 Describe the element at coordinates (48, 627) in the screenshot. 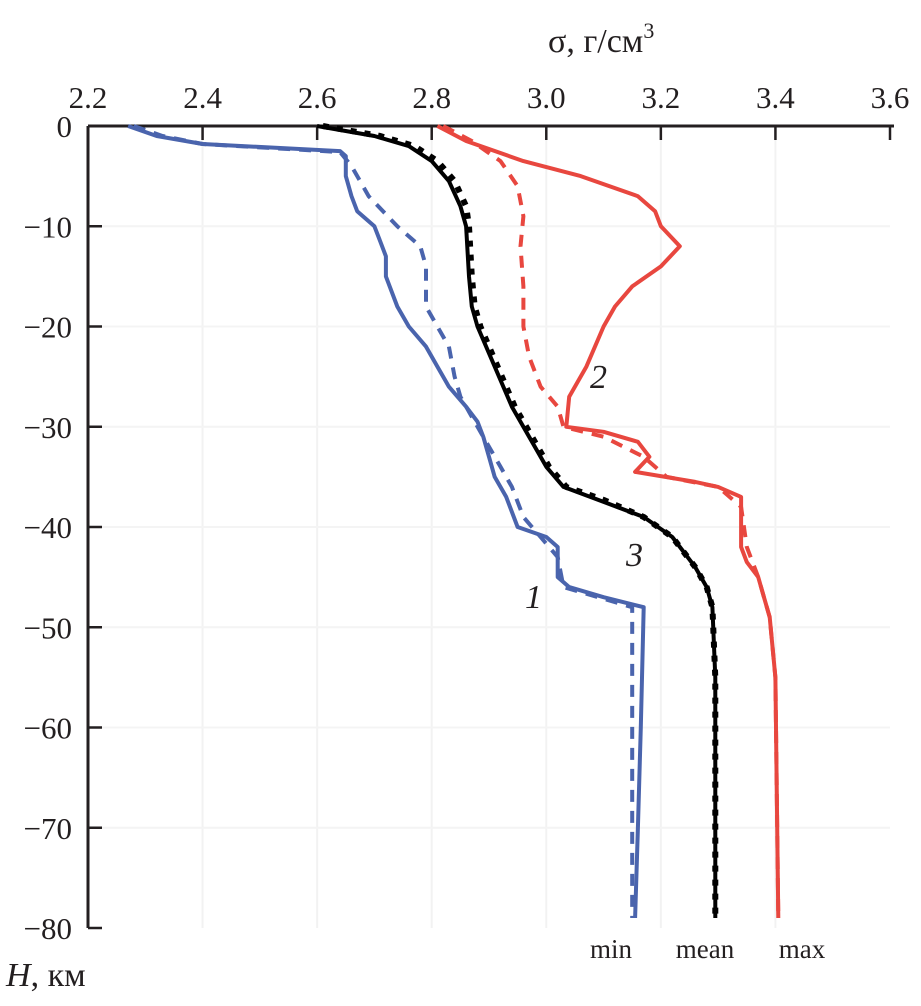

I see `y-tick-label: −50` at that location.